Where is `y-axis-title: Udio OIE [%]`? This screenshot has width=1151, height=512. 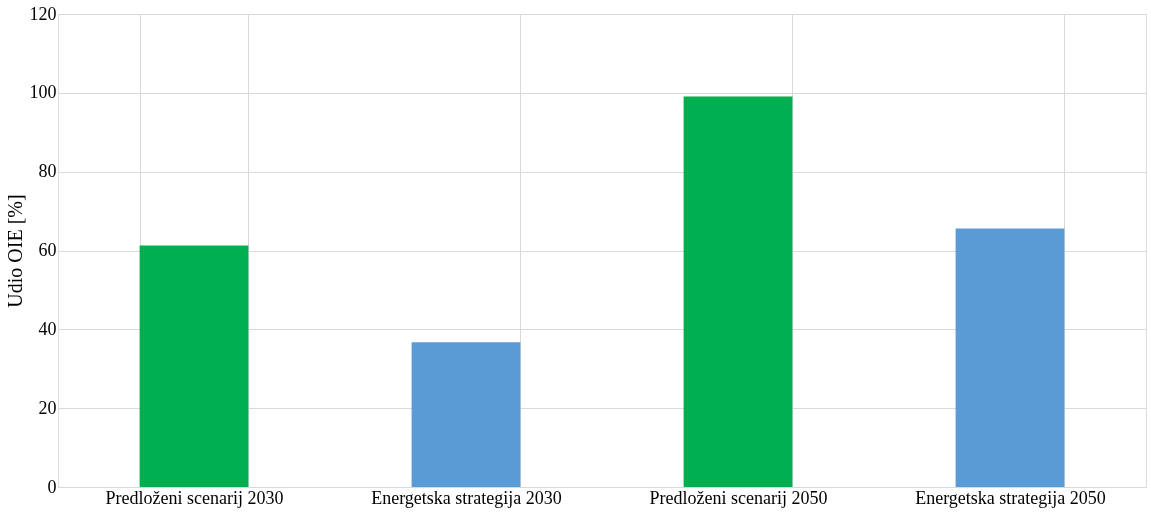 y-axis-title: Udio OIE [%] is located at coordinates (14, 251).